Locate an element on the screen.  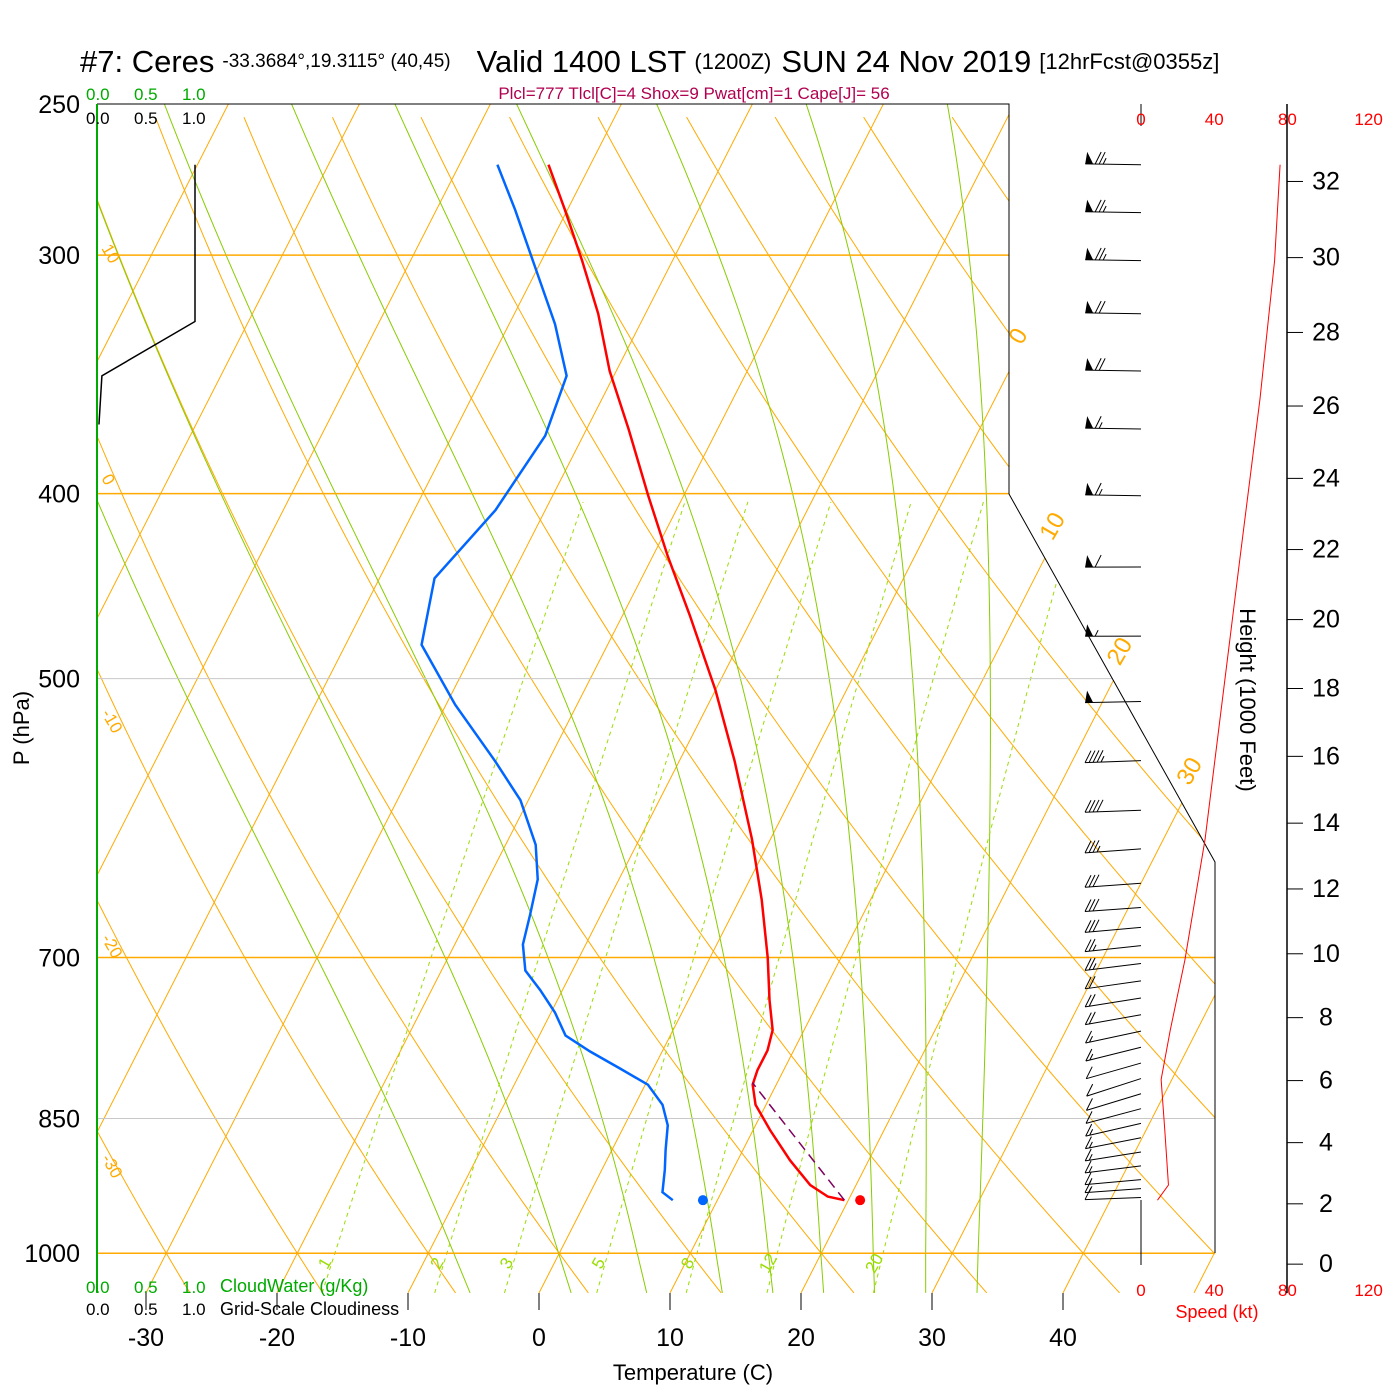
mixing-ratio-label: 2 is located at coordinates (436, 1263).